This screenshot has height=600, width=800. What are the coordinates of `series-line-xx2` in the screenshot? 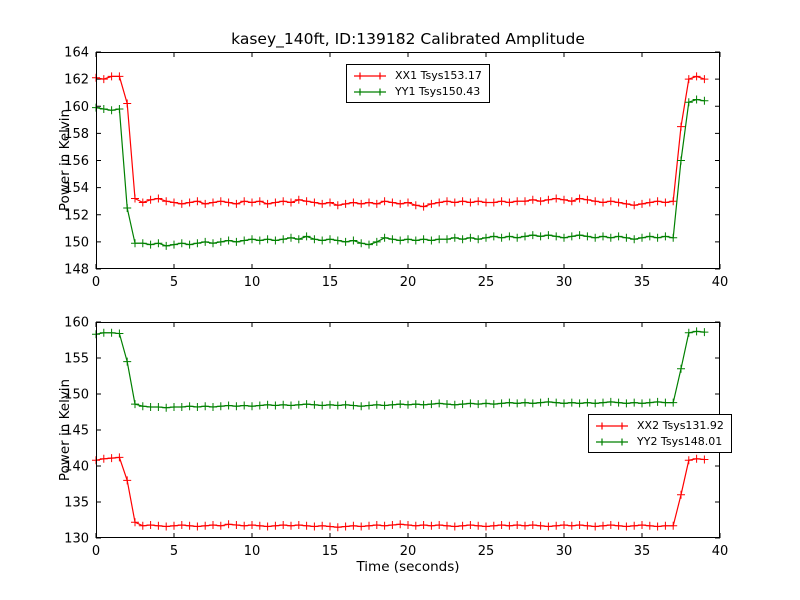 It's located at (400, 492).